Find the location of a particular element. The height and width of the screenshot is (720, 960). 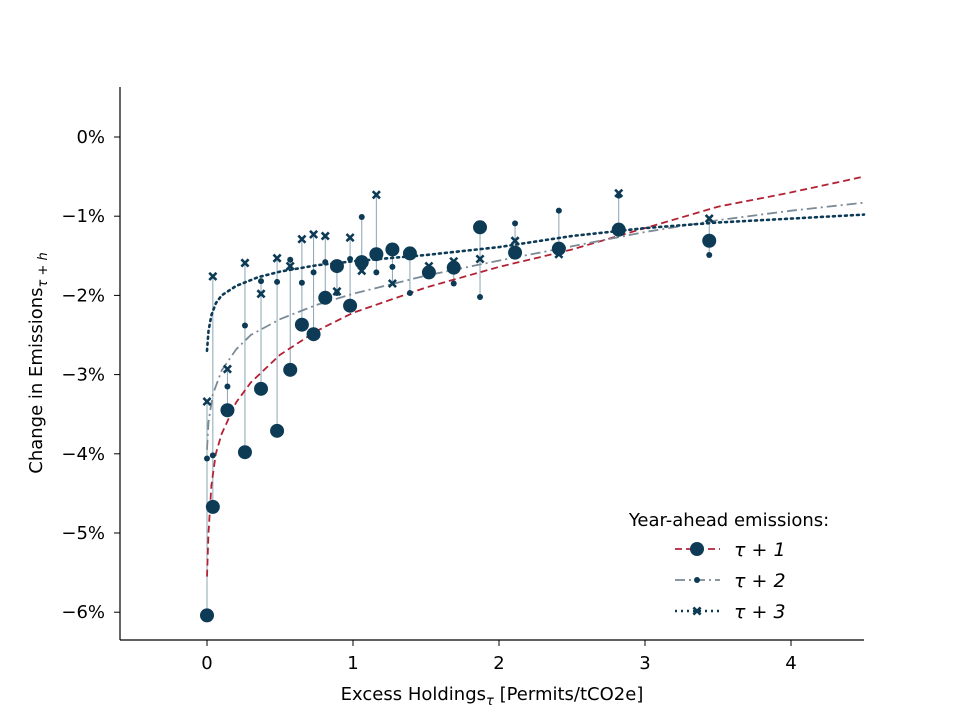

y-tick-label: −3% is located at coordinates (83, 375).